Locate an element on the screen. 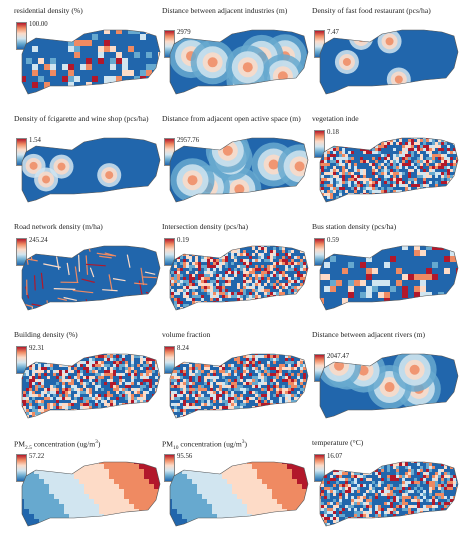  panel-title: temperature (°C) is located at coordinates (338, 442).